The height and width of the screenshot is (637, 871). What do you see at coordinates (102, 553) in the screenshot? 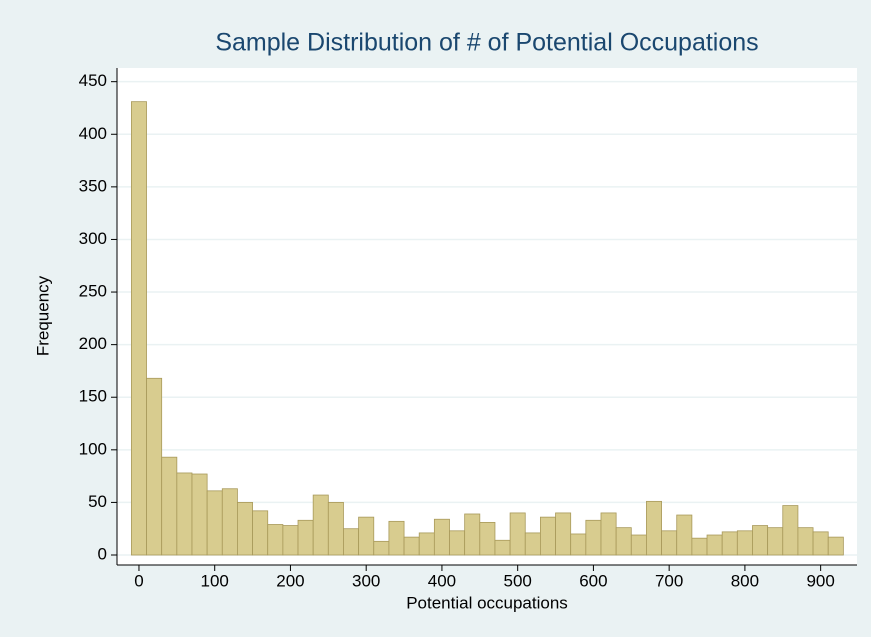
I see `y-tick-label: 0` at bounding box center [102, 553].